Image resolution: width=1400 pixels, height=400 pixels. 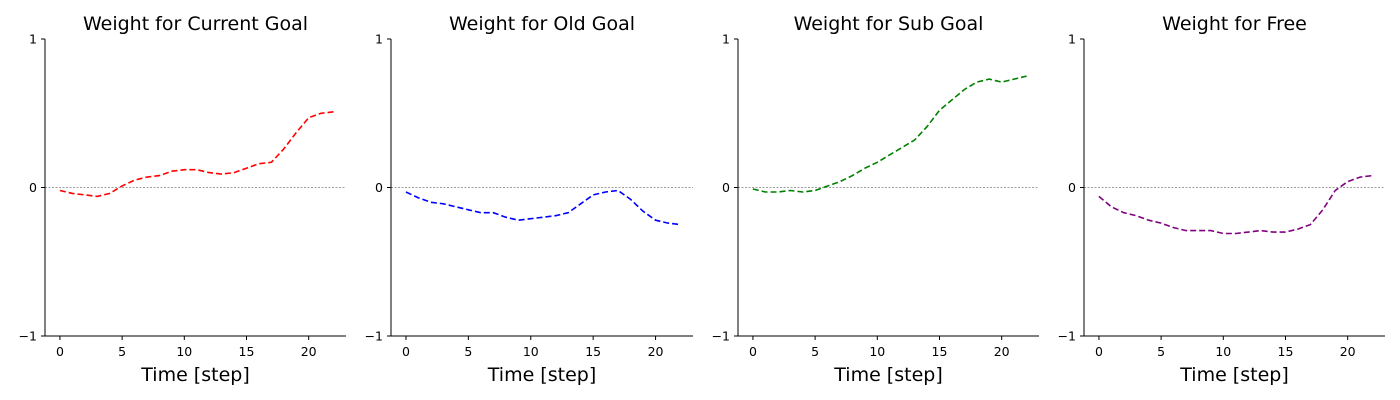 I want to click on chart-title: Weight for Old Goal, so click(x=542, y=24).